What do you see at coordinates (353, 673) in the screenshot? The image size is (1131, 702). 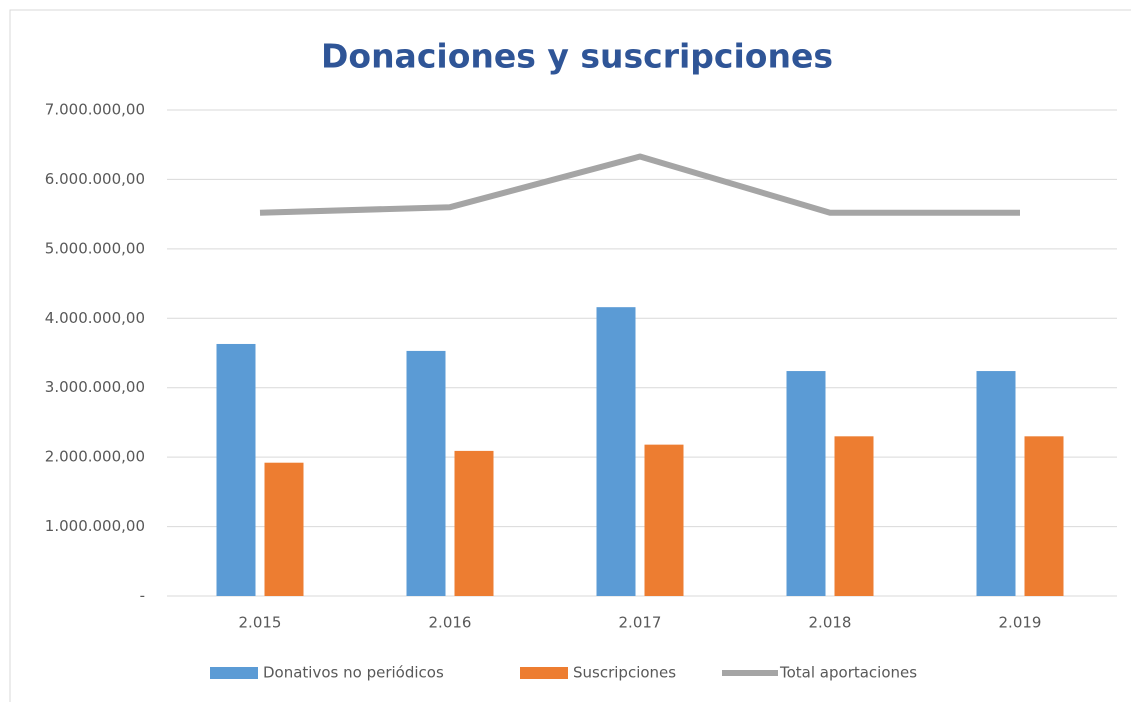 I see `legend-label: Donativos no periódicos` at bounding box center [353, 673].